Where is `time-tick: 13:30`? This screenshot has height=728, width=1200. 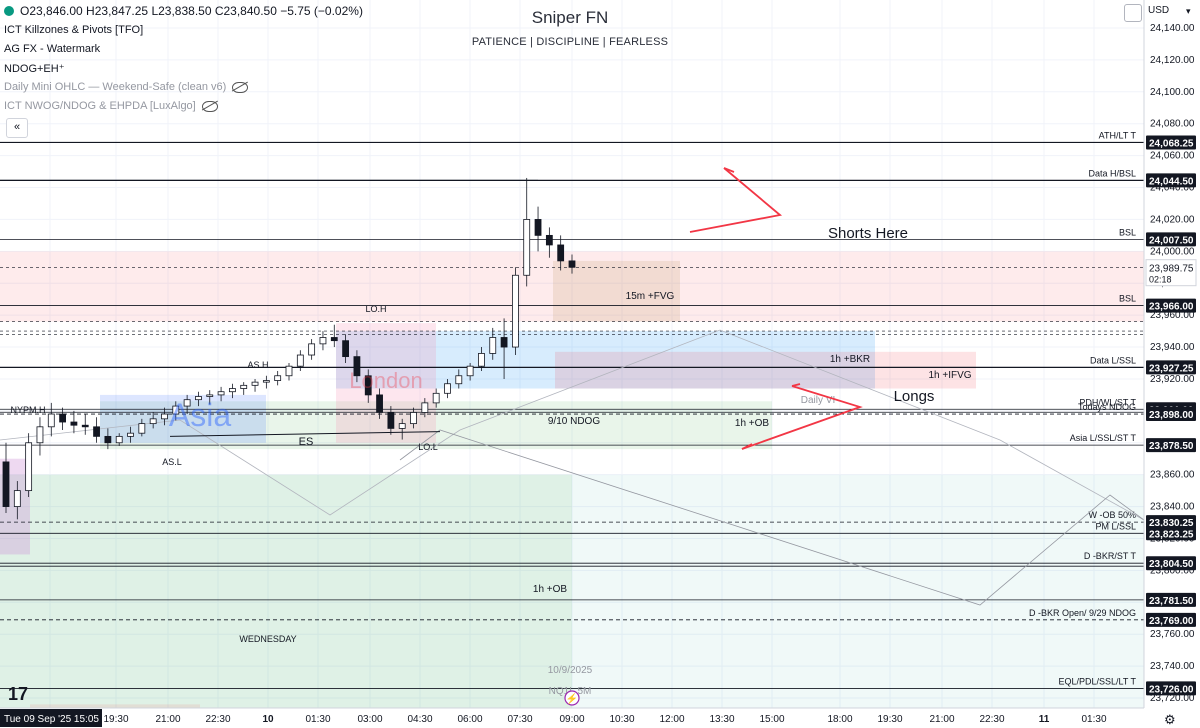
time-tick: 13:30 is located at coordinates (721, 719).